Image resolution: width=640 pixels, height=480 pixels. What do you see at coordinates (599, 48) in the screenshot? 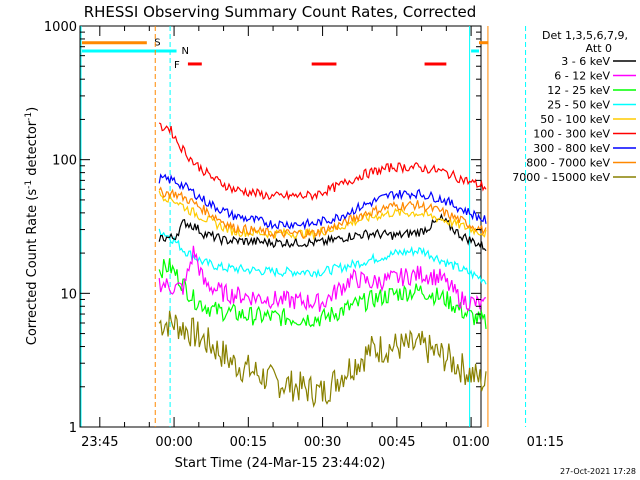
I see `legend-header-2: Att 0` at bounding box center [599, 48].